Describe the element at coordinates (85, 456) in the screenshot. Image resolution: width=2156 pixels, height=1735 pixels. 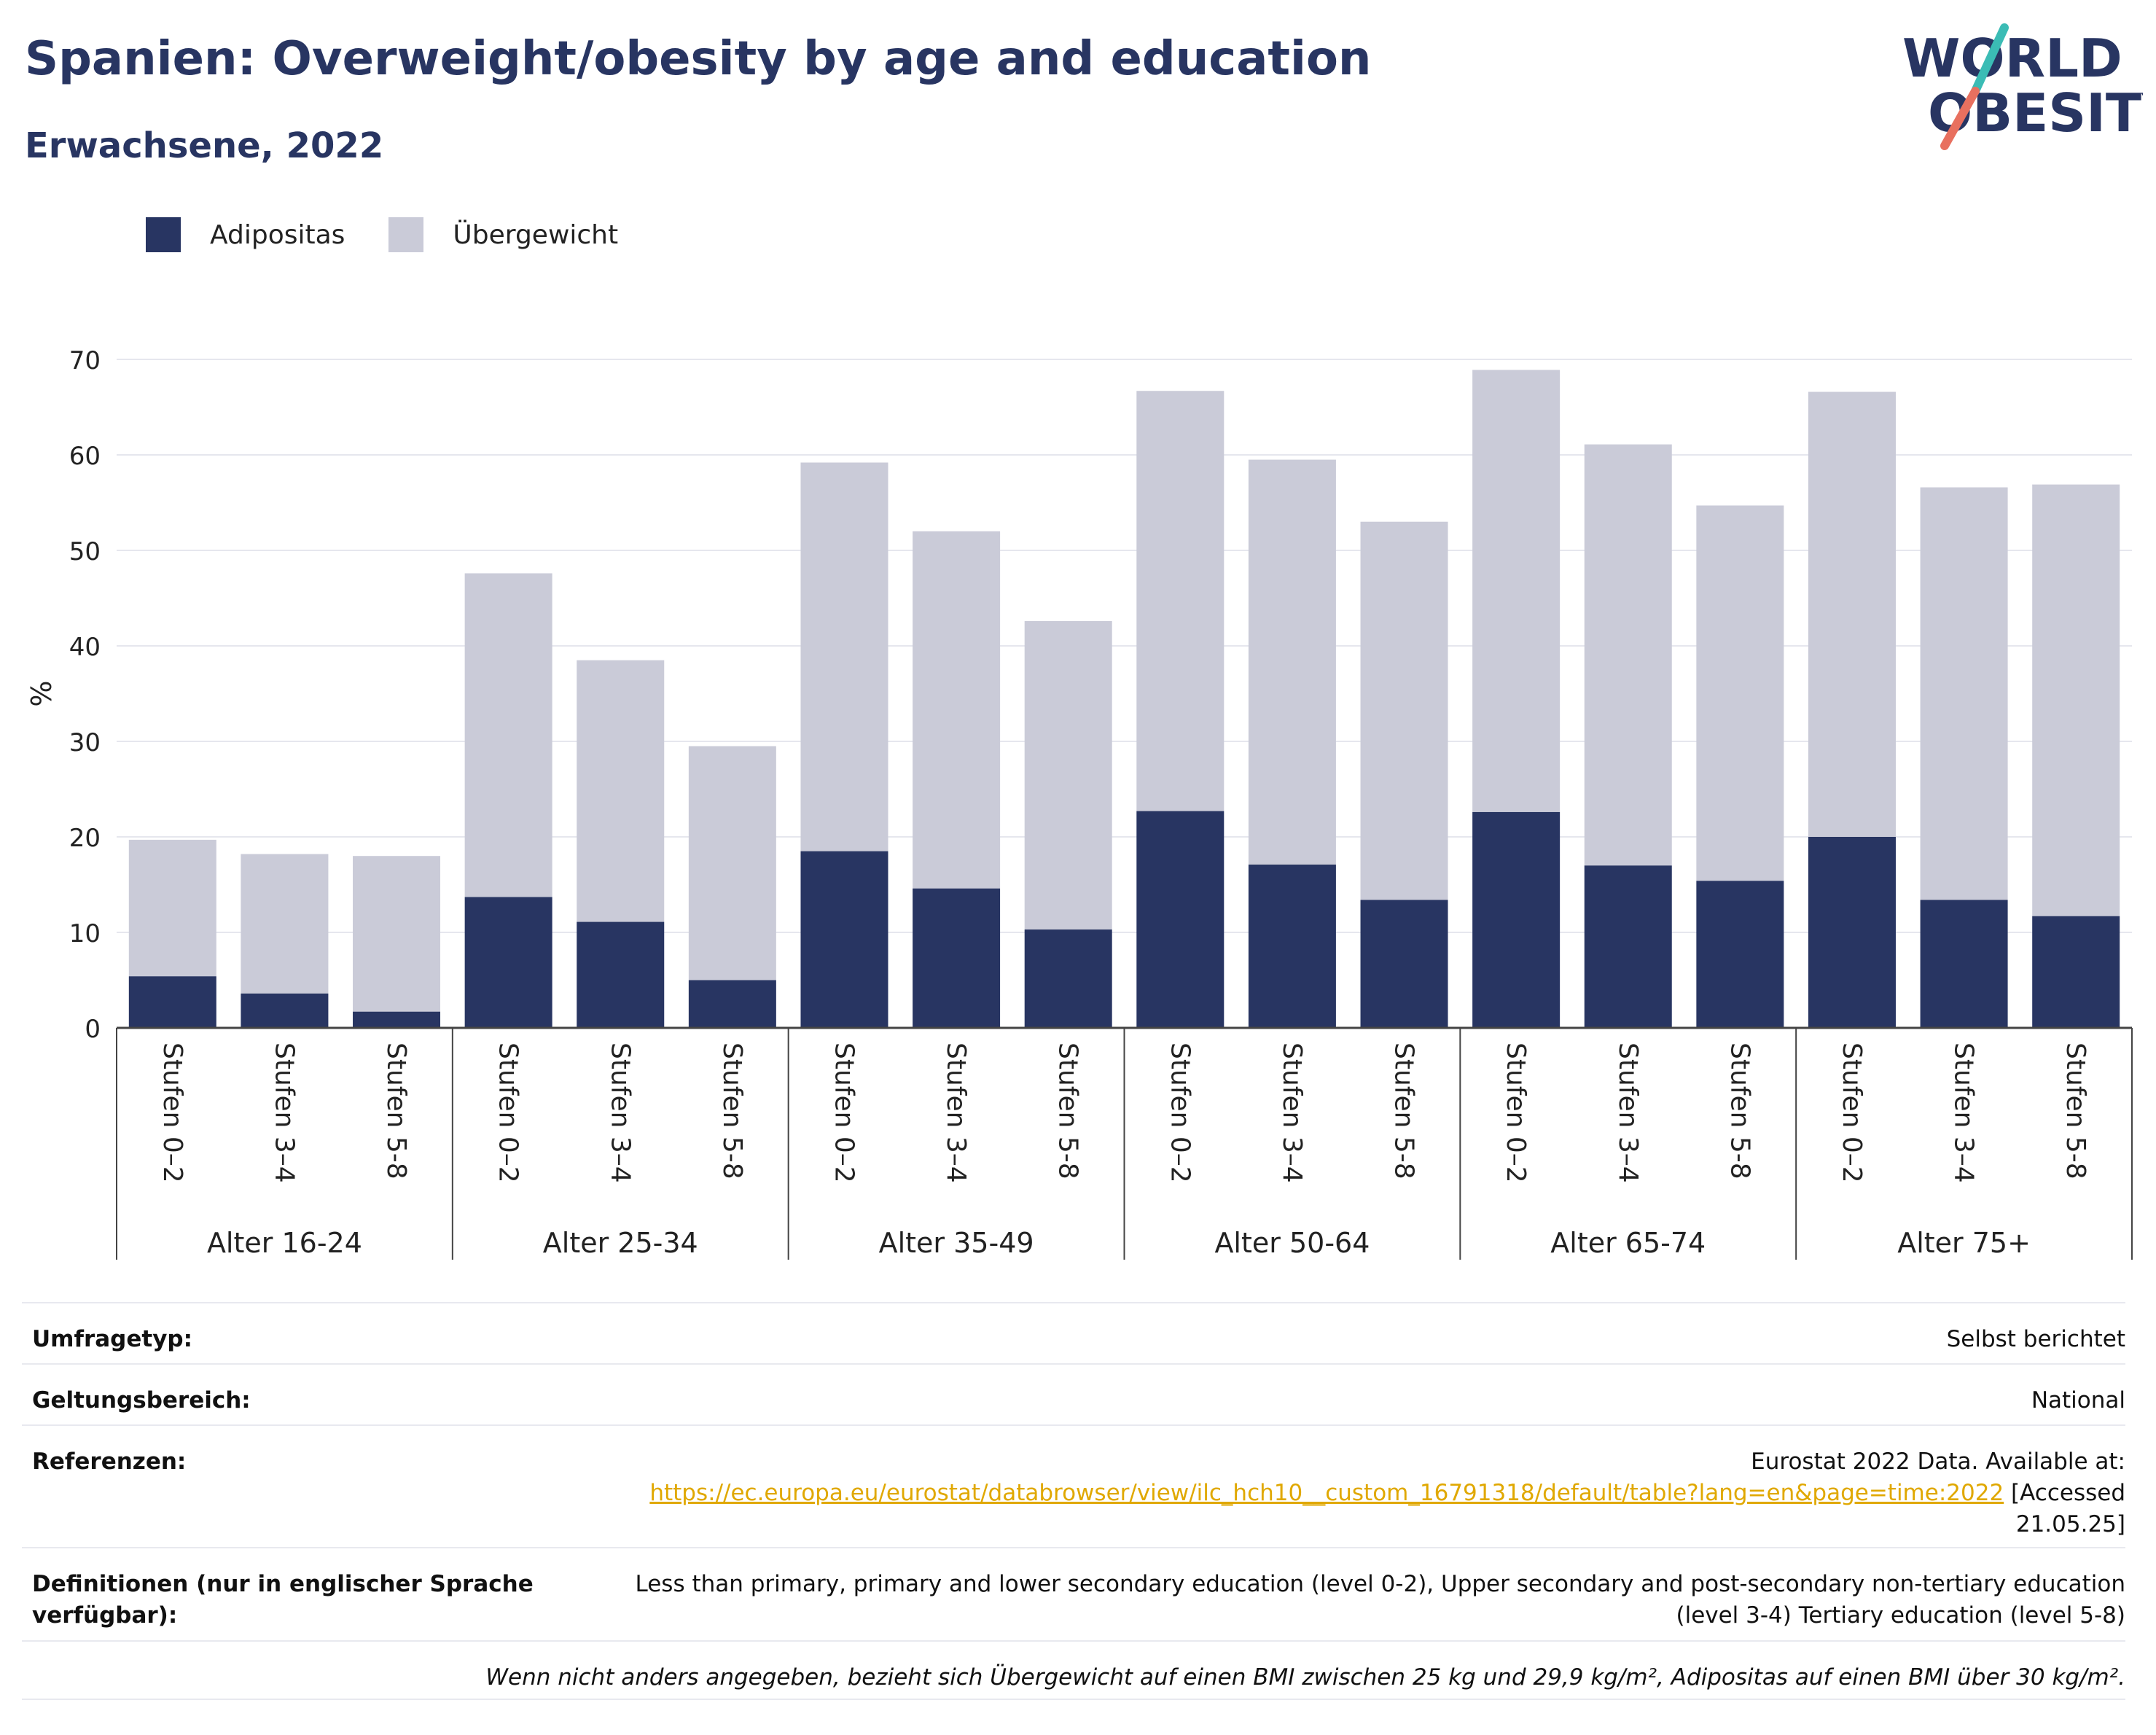
I see `y-tick-label: 60` at that location.